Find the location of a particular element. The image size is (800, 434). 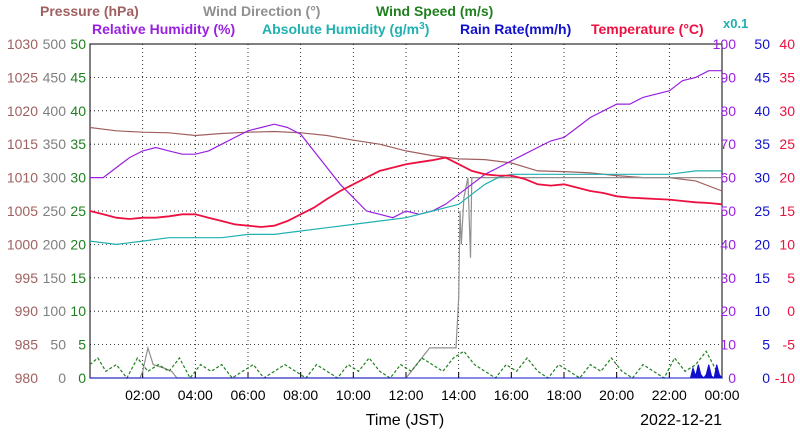

y-tick-label: 300 is located at coordinates (55, 178).